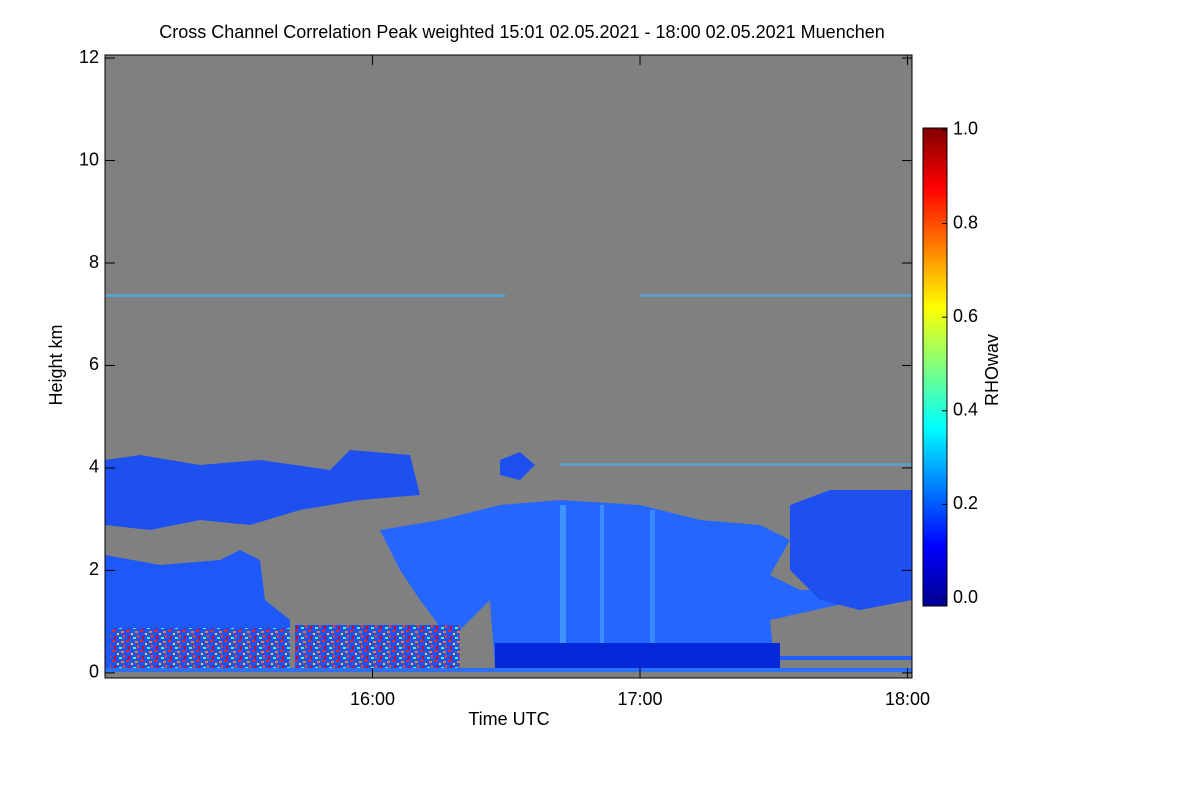 Image resolution: width=1200 pixels, height=800 pixels. Describe the element at coordinates (935, 367) in the screenshot. I see `colorbar` at that location.